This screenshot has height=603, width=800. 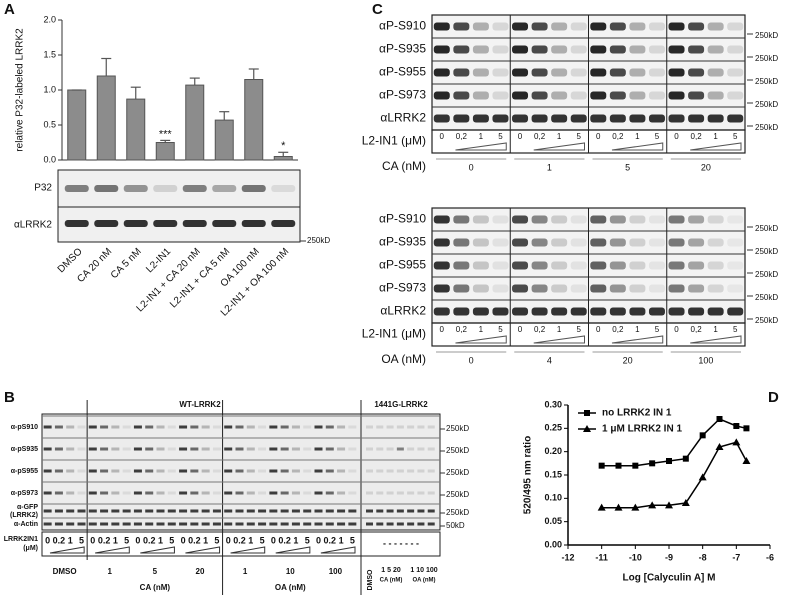 I want to click on treatment-dose: 1 5 20, so click(x=391, y=570).